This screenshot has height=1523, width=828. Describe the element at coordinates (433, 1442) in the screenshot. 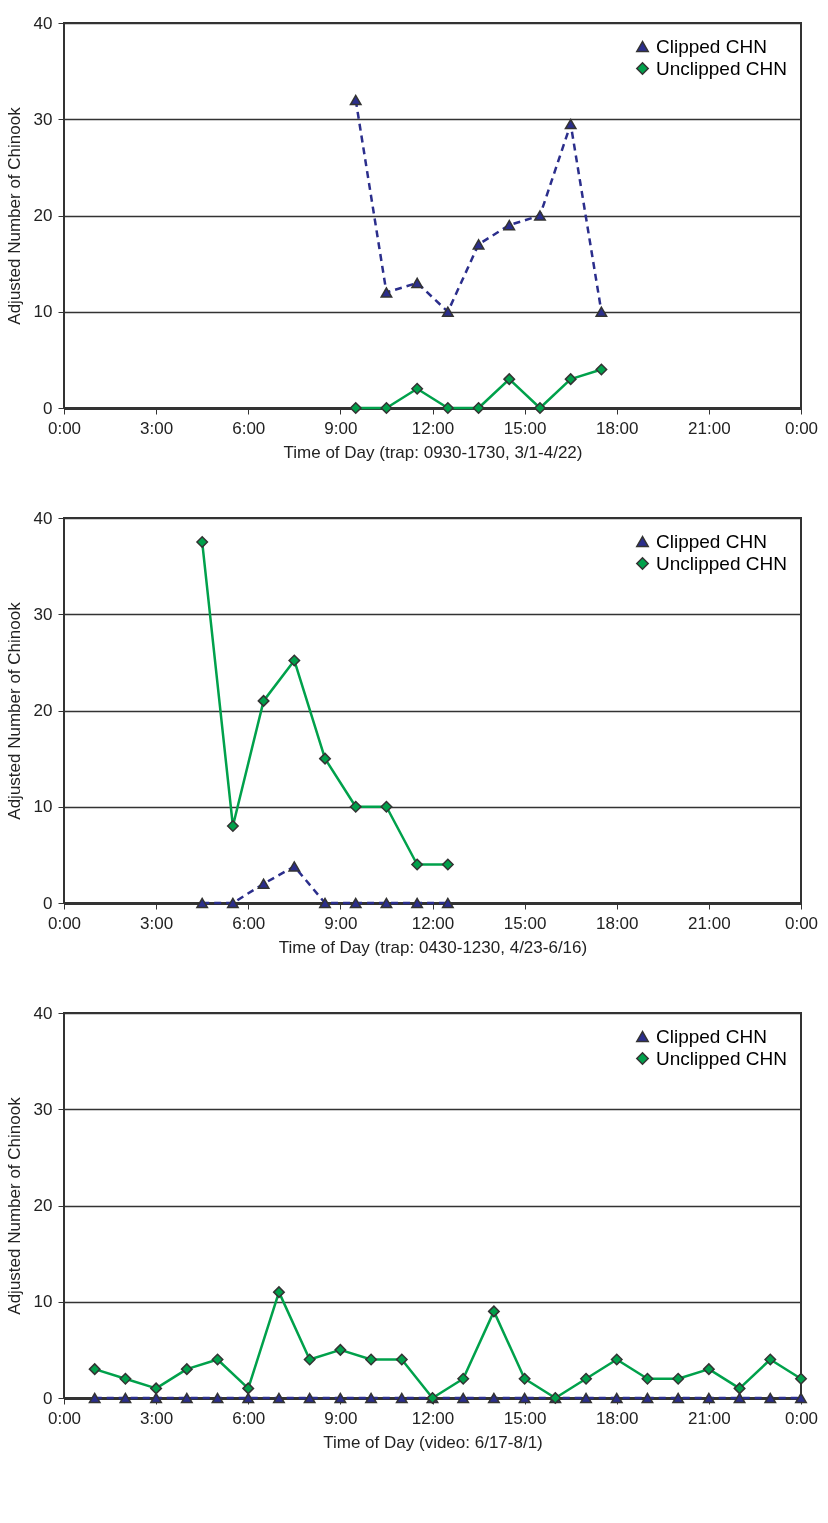

I see `x-axis-title: Time of Day (video: 6/17-8/1)` at that location.